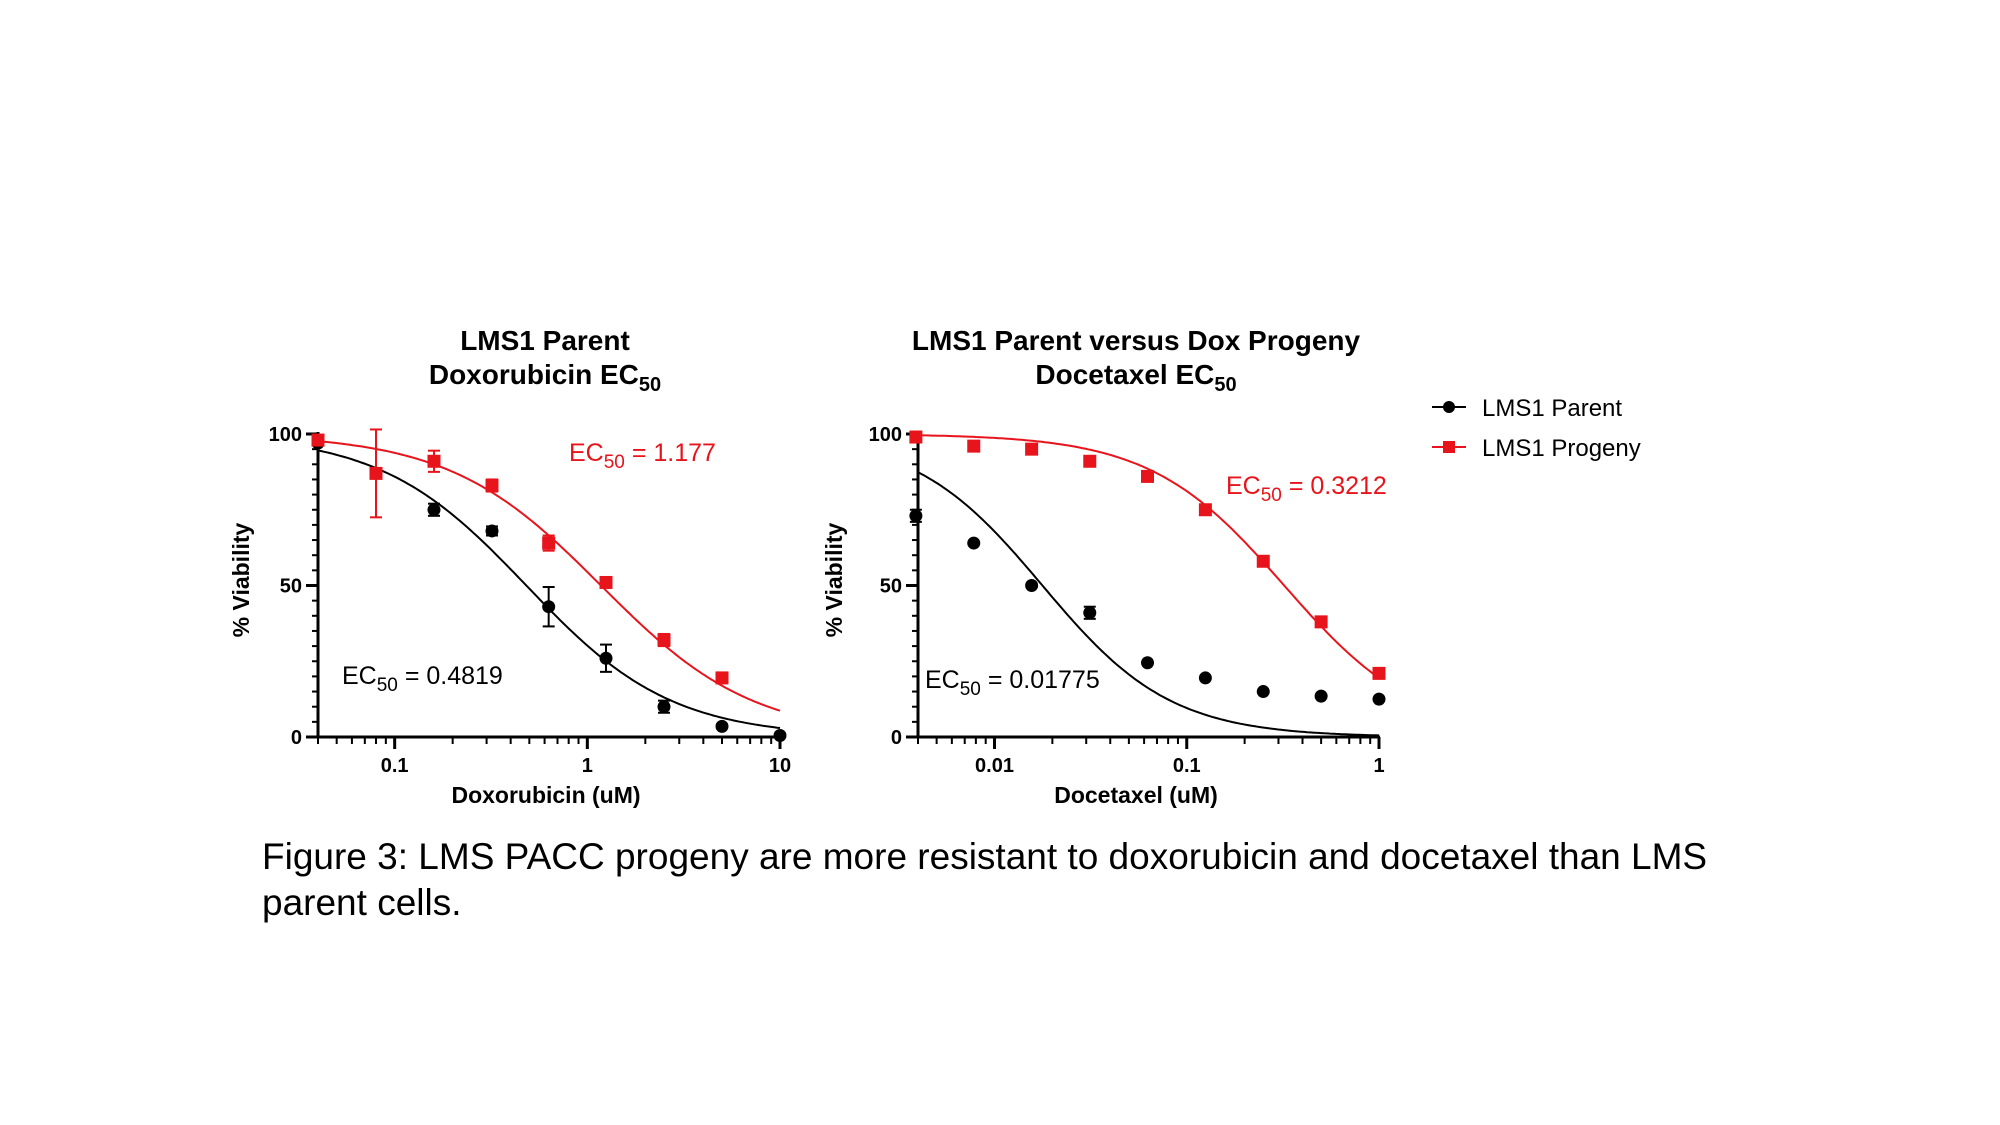 This screenshot has width=2000, height=1125. I want to click on x-axis-label: Docetaxel (uM), so click(1136, 795).